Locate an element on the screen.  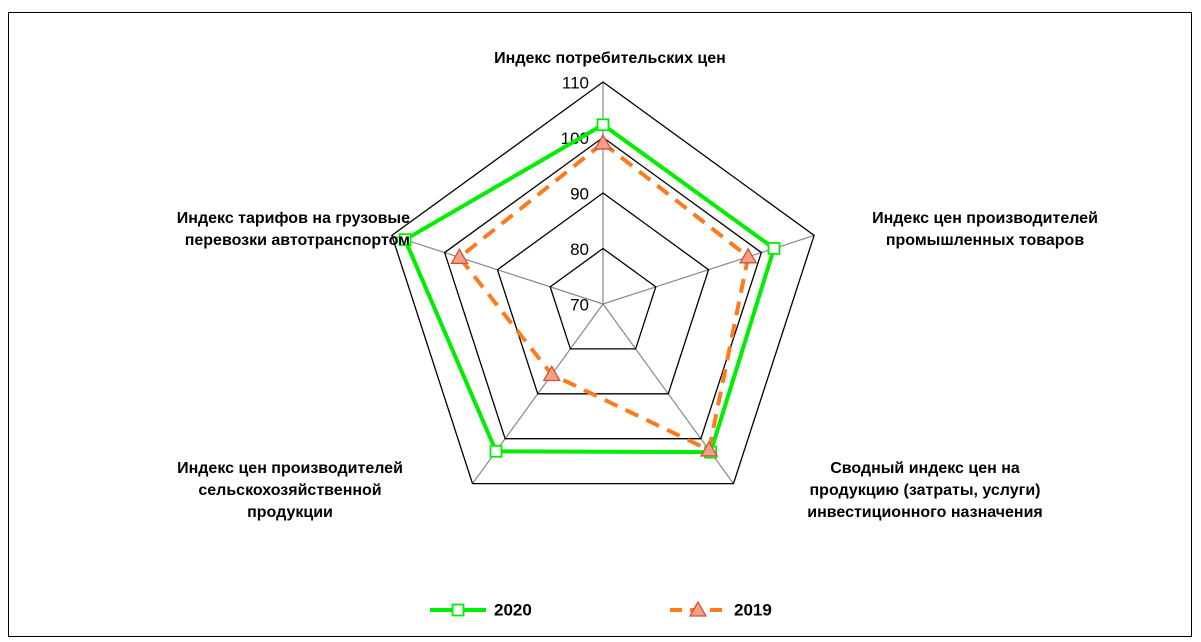
y-tick-label: 80 is located at coordinates (579, 249).